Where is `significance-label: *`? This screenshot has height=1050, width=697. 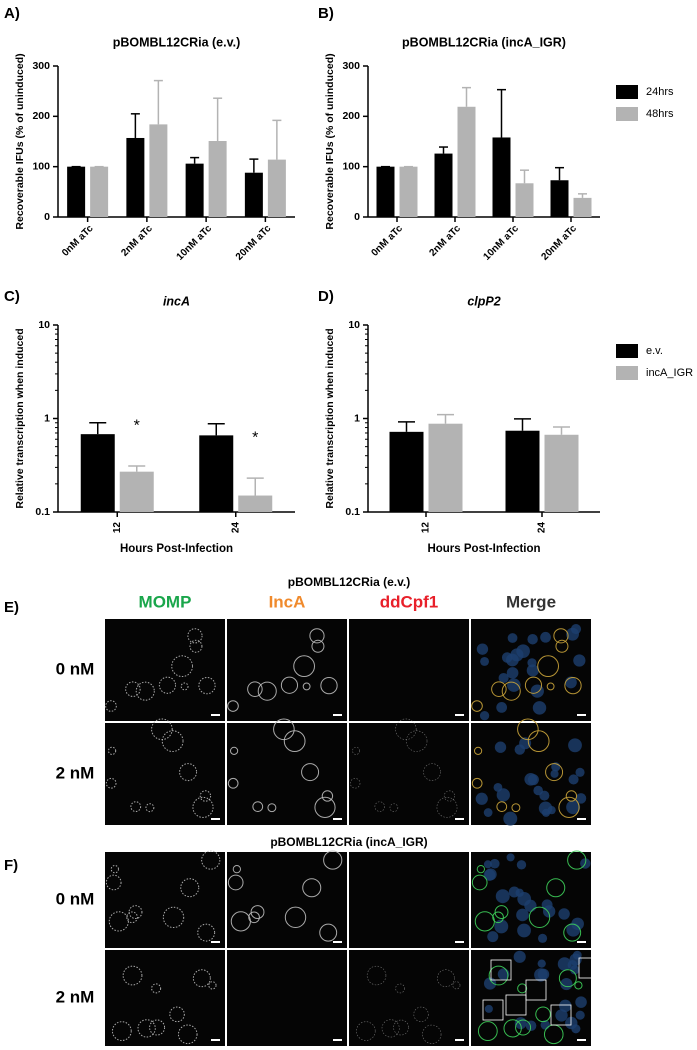 significance-label: * is located at coordinates (137, 425).